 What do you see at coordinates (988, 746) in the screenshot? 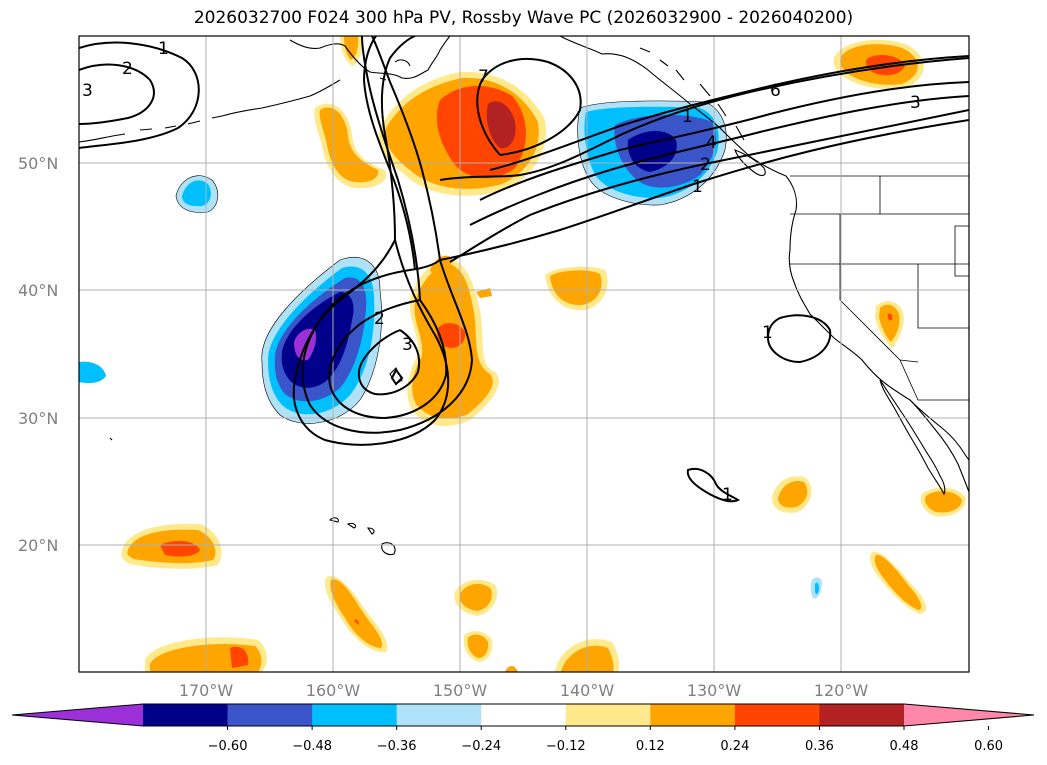
I see `colorbar-tick-label: 0.60` at bounding box center [988, 746].